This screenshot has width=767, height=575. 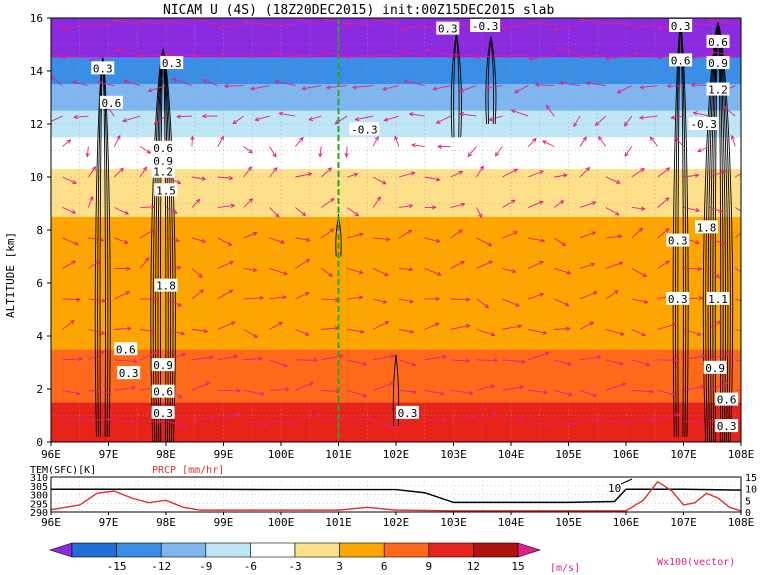 I want to click on y-tick-label: 16, so click(x=36, y=18).